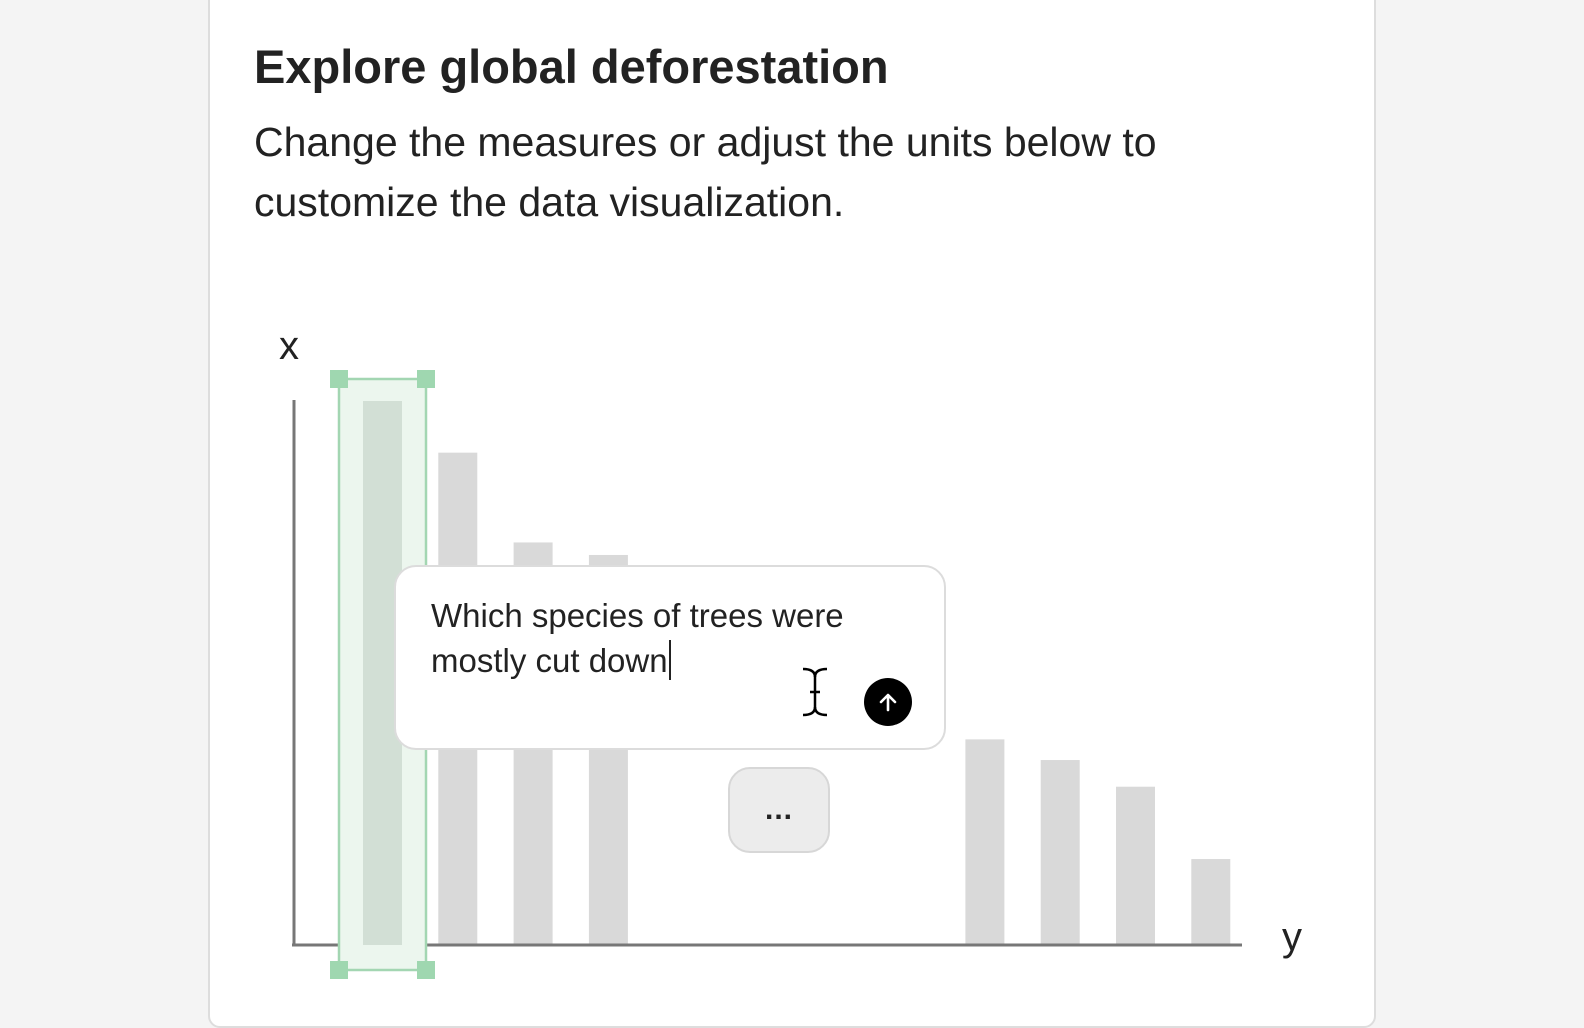 The image size is (1584, 1028). Describe the element at coordinates (815, 692) in the screenshot. I see `text-cursor-icon` at that location.